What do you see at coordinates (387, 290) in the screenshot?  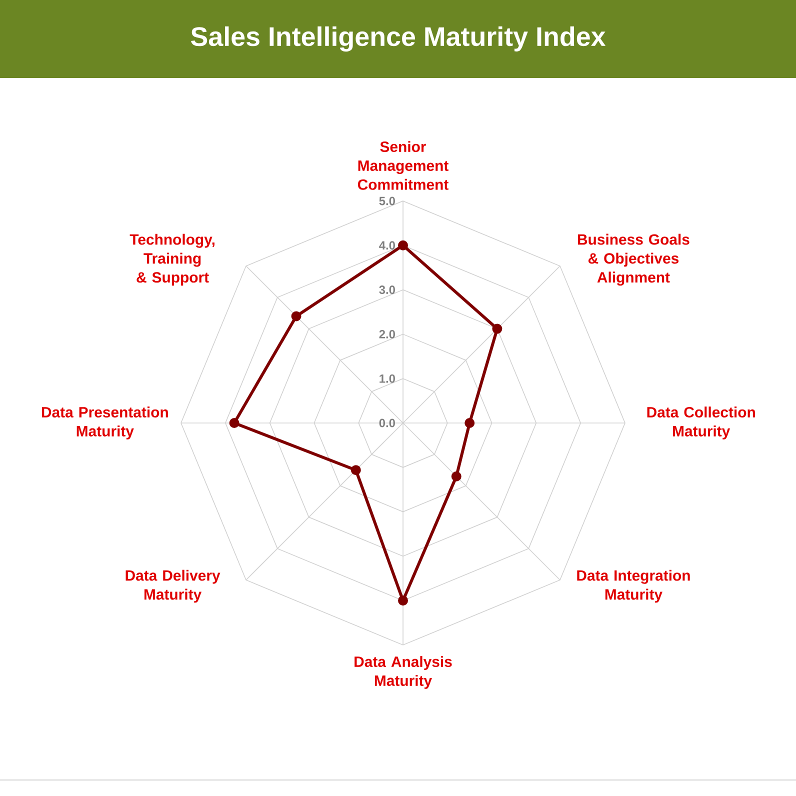 I see `y-tick-label: 3.0` at bounding box center [387, 290].